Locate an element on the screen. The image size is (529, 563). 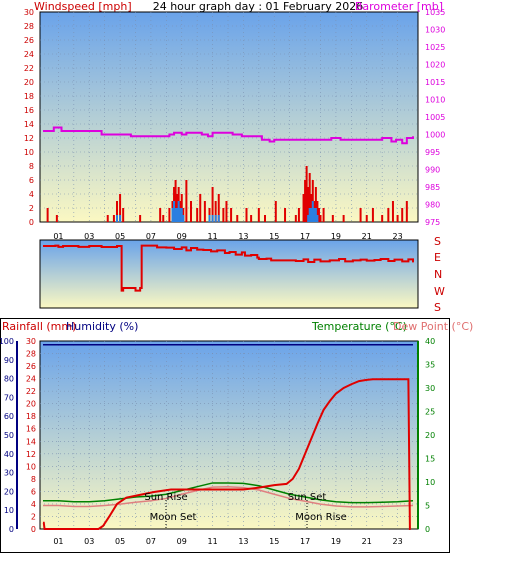
barometer-tick-label: 1015 is located at coordinates (435, 82).